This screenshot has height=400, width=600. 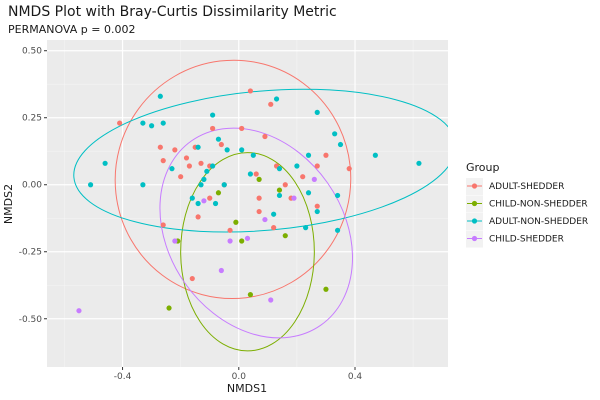 I want to click on legend-label-child-non-shedder: CHILD-NON-SHEDDER, so click(x=538, y=205).